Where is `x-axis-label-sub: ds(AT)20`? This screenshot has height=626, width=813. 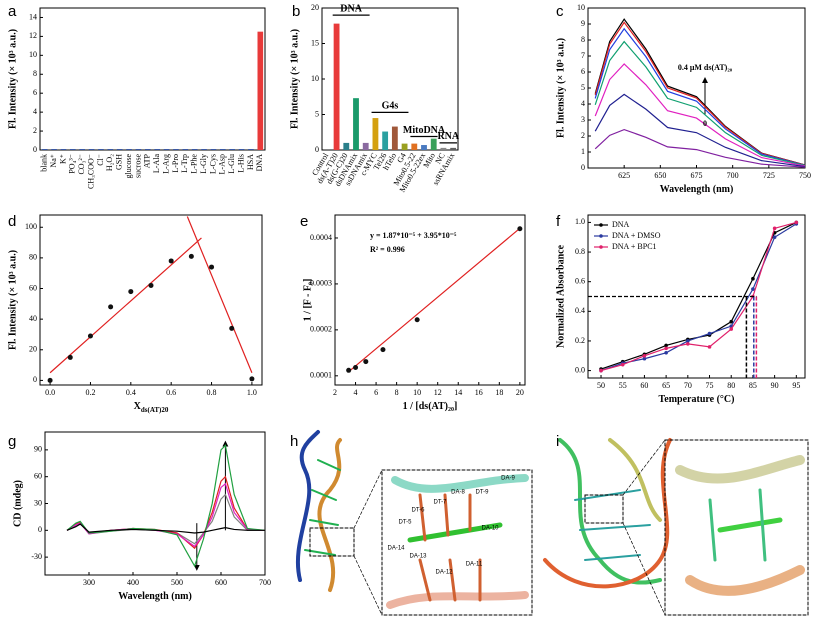 x-axis-label-sub: ds(AT)20 is located at coordinates (155, 410).